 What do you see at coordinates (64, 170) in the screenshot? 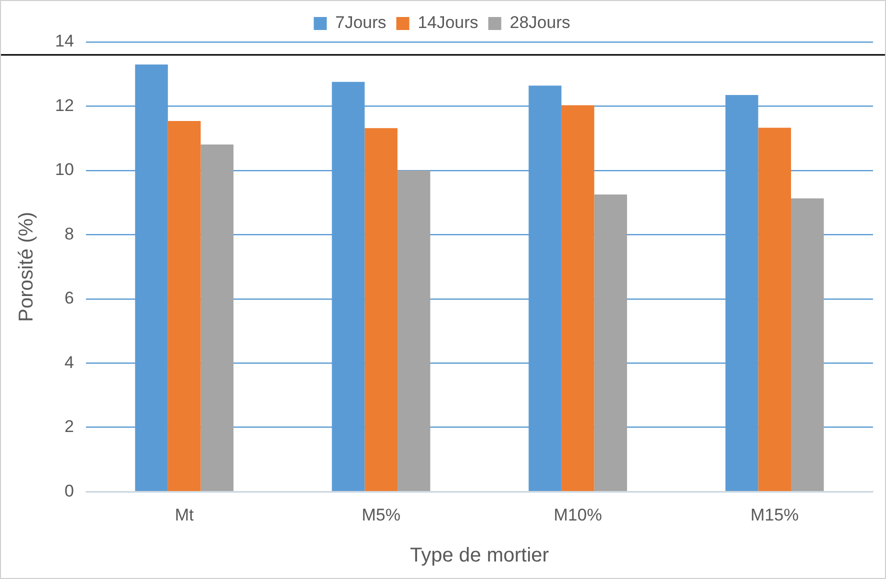
I see `y-tick-label: 10` at bounding box center [64, 170].